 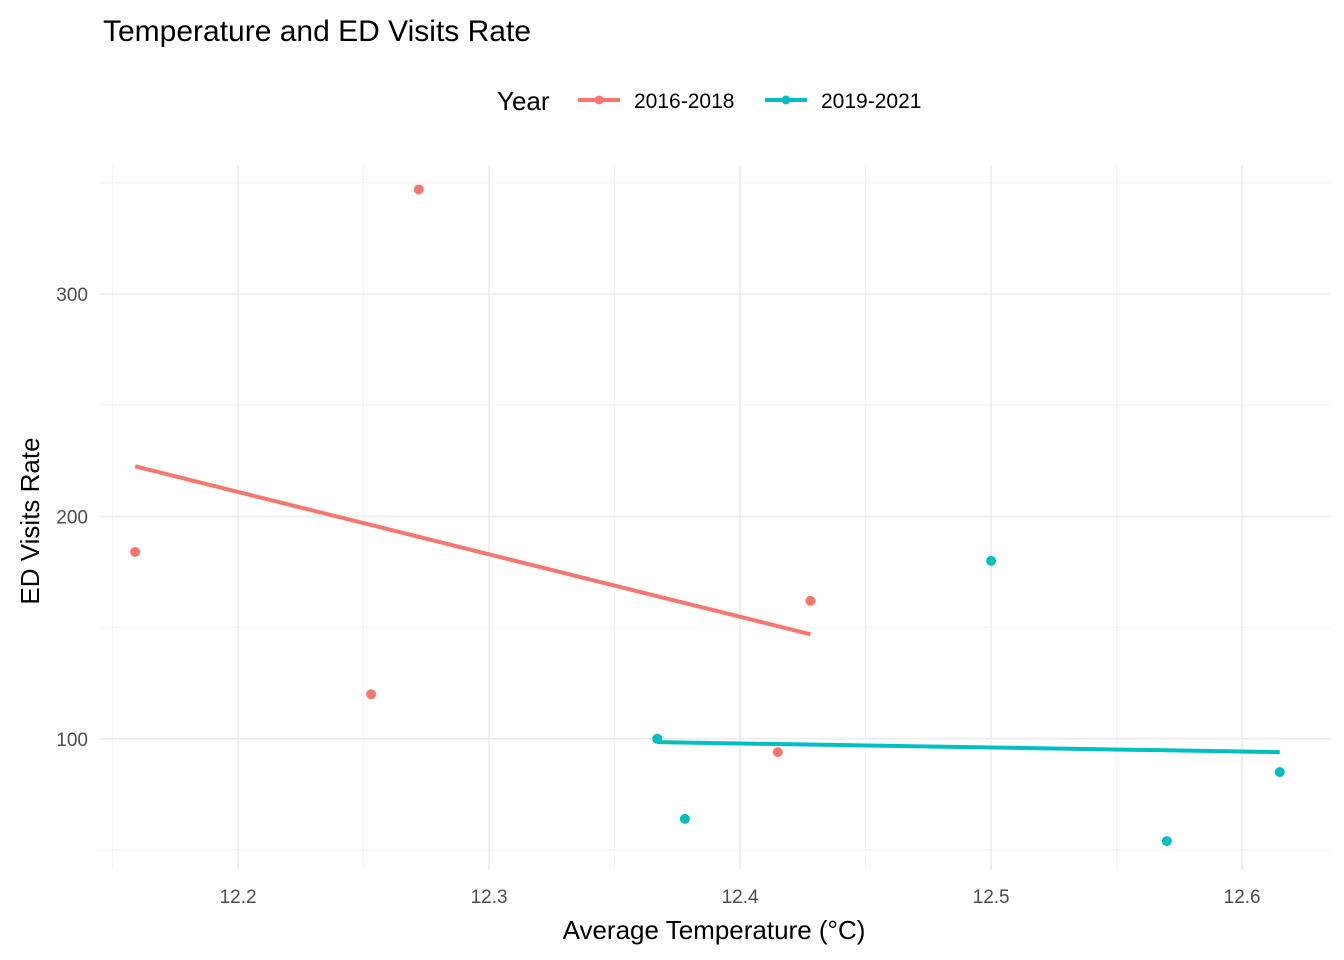 I want to click on x-tick-label: 12.5, so click(x=991, y=897).